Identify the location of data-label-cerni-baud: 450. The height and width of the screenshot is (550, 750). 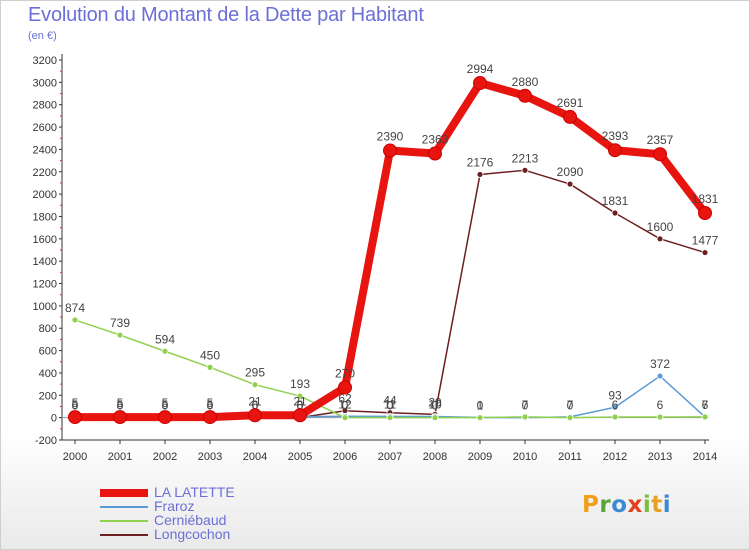
(210, 355).